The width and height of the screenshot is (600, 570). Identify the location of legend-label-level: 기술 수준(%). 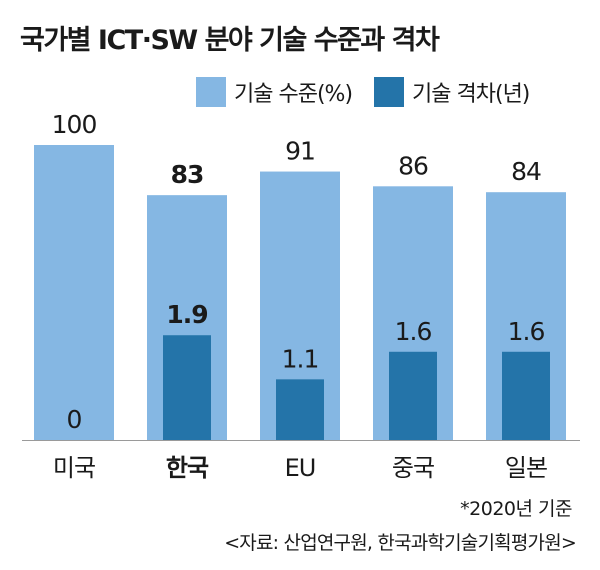
(293, 94).